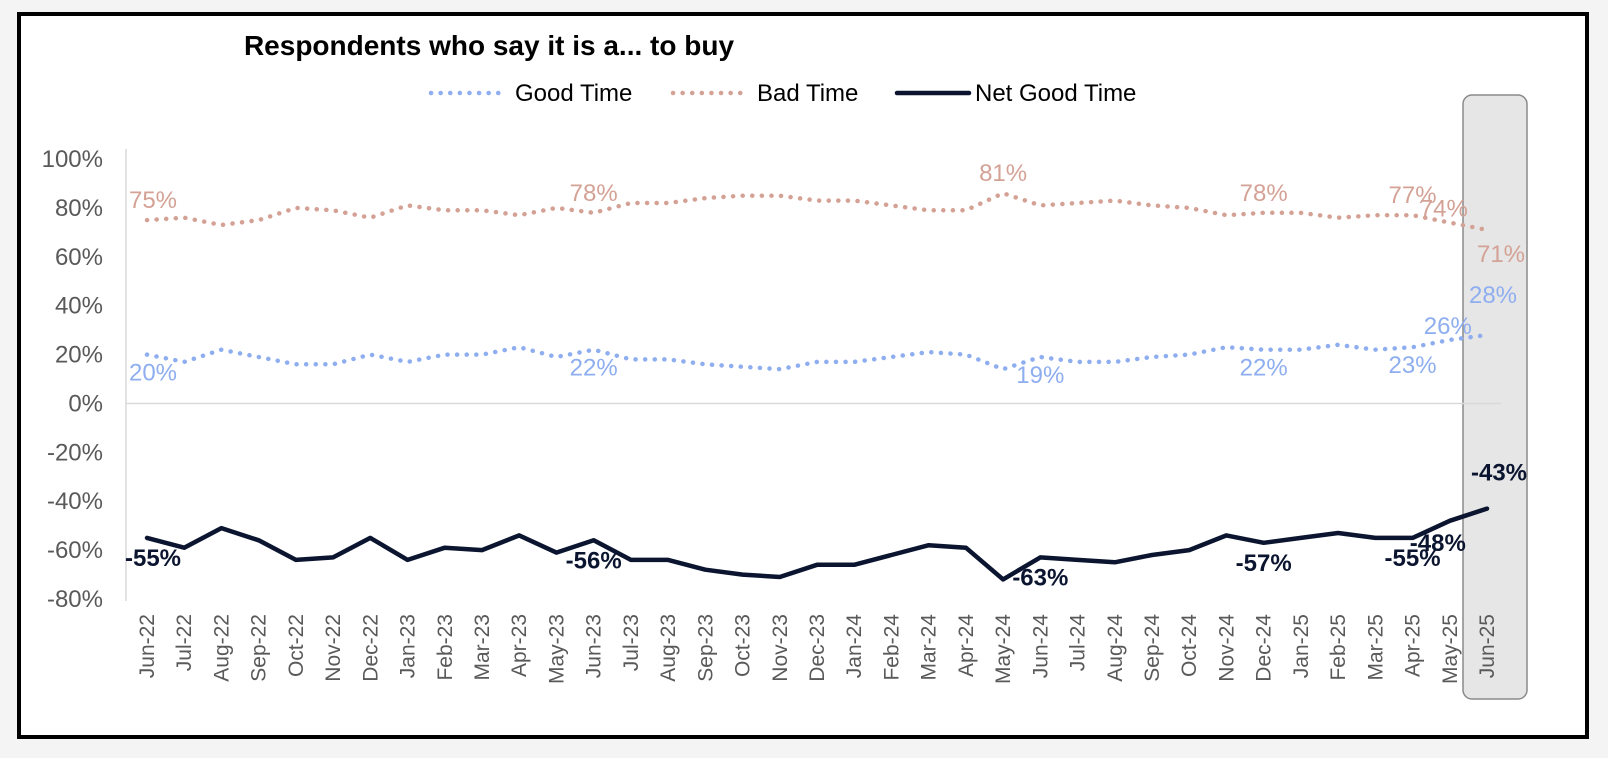 Image resolution: width=1608 pixels, height=758 pixels. What do you see at coordinates (184, 642) in the screenshot?
I see `x-tick-label: Jul-22` at bounding box center [184, 642].